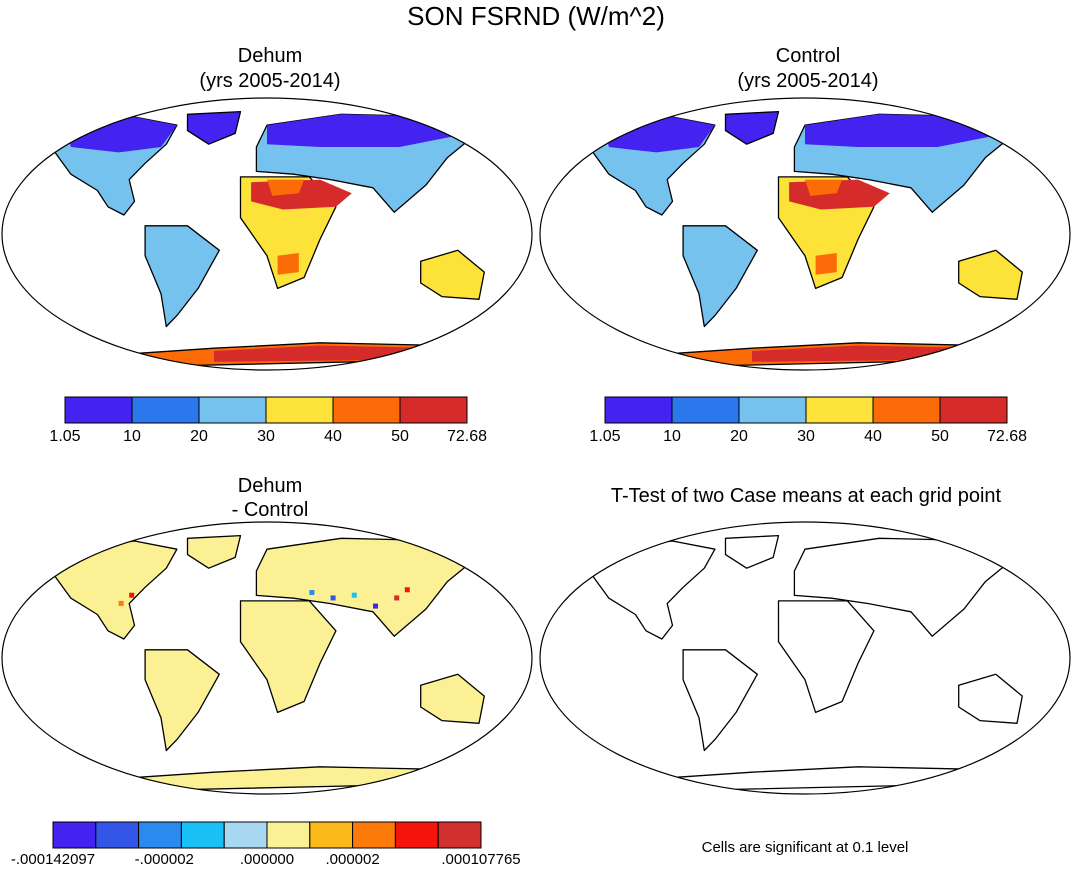 The image size is (1072, 869). Describe the element at coordinates (270, 81) in the screenshot. I see `panel1-subtitle: (yrs 2005-2014)` at that location.